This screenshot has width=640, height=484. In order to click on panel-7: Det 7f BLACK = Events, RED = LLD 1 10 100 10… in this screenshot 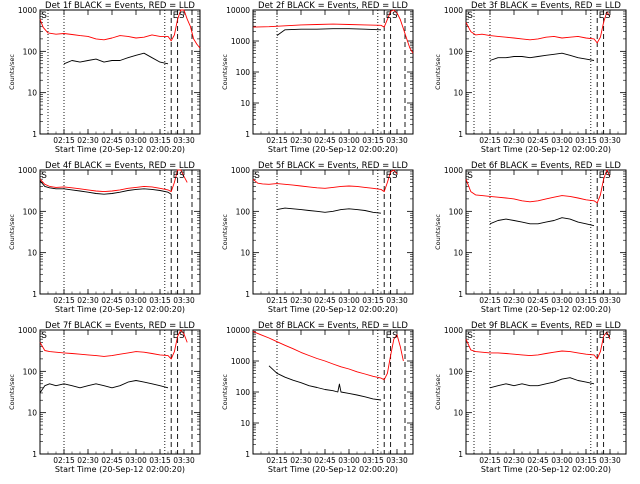, I will do `click(104, 397)`.